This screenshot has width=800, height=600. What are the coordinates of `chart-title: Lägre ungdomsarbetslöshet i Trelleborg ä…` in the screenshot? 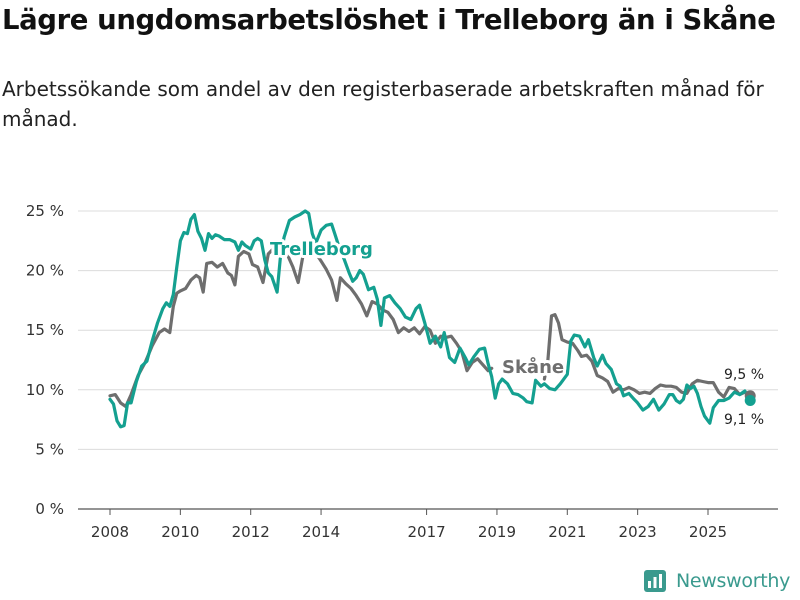 It's located at (389, 20).